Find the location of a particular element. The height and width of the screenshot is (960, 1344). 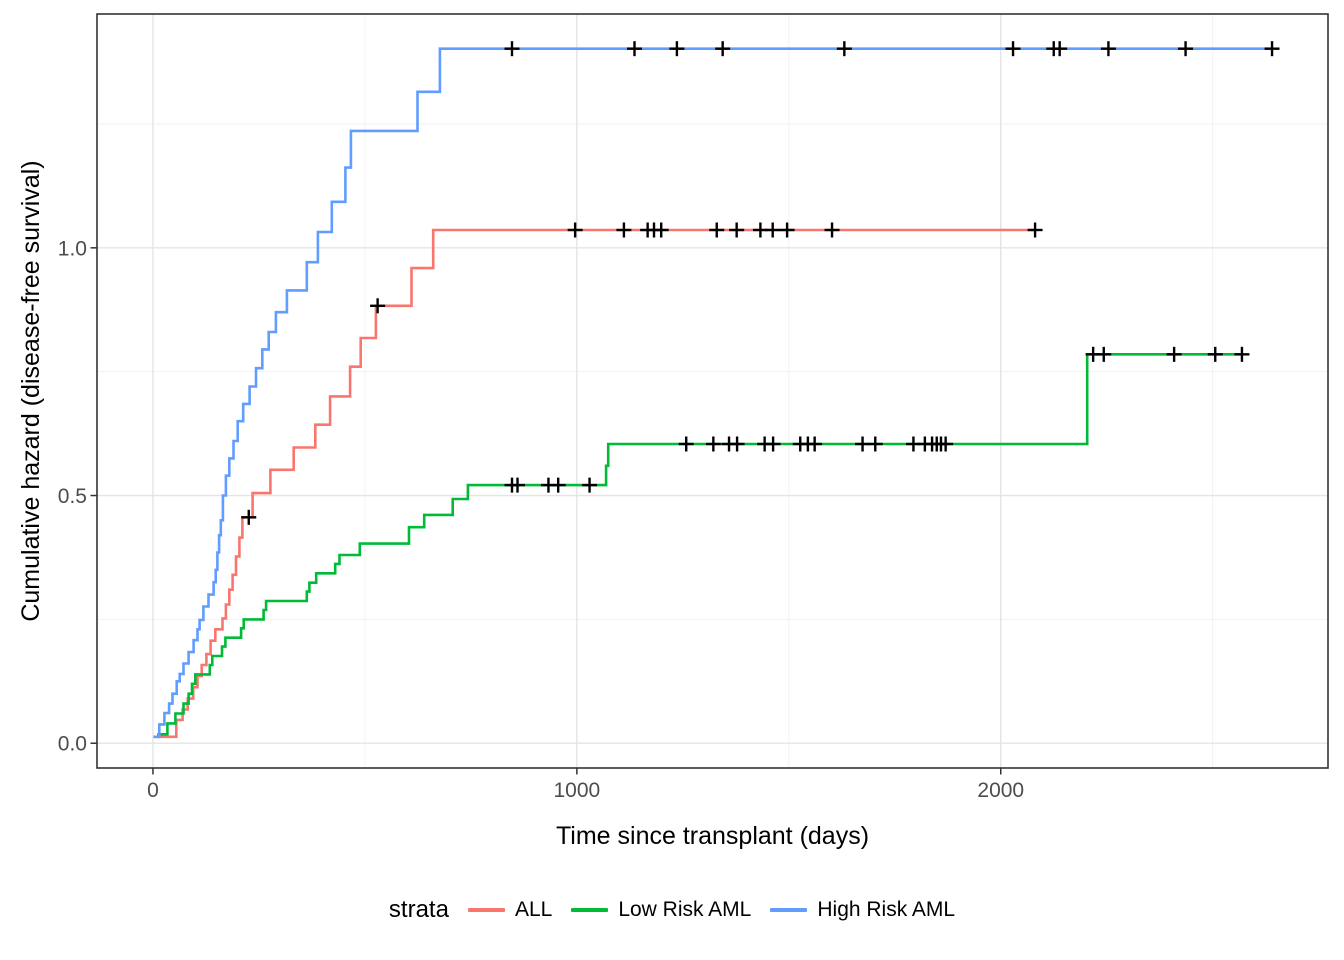

legend-key-line-all is located at coordinates (486, 910).